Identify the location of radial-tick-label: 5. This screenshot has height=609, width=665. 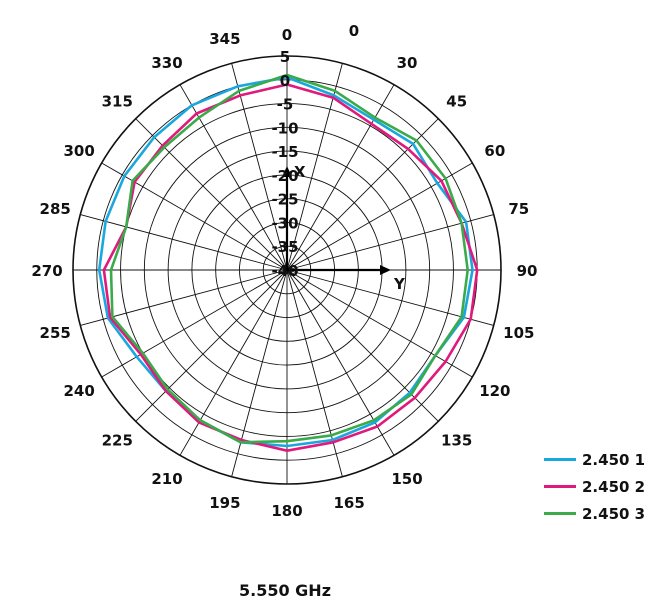
(285, 57).